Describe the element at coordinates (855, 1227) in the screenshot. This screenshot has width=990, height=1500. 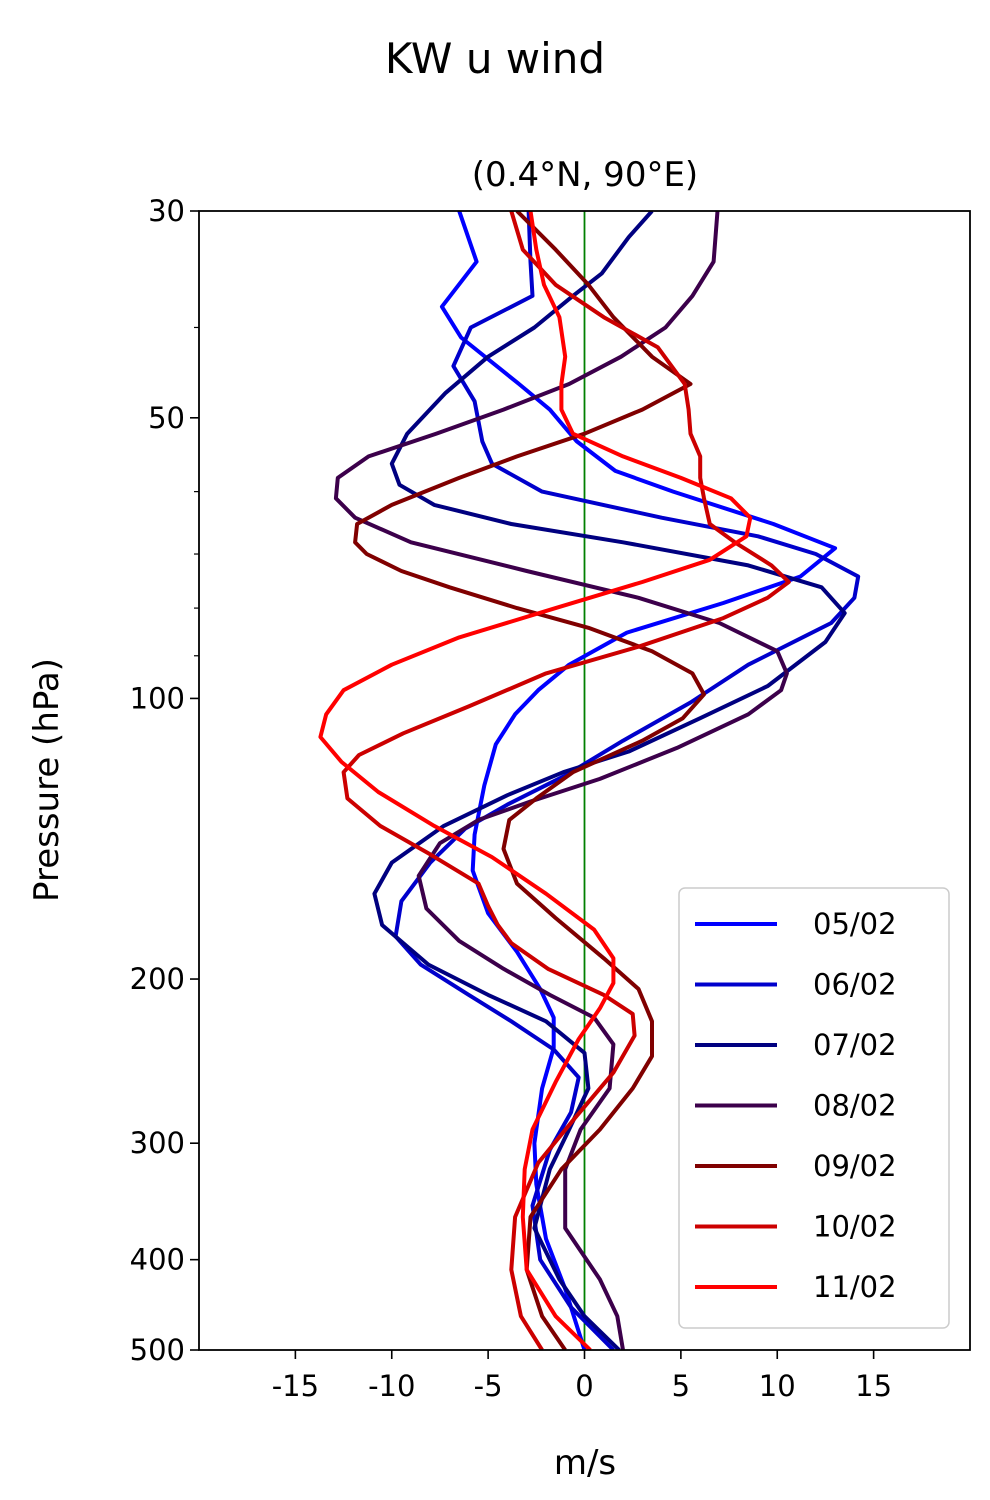
I see `legend-label: 10/02` at that location.